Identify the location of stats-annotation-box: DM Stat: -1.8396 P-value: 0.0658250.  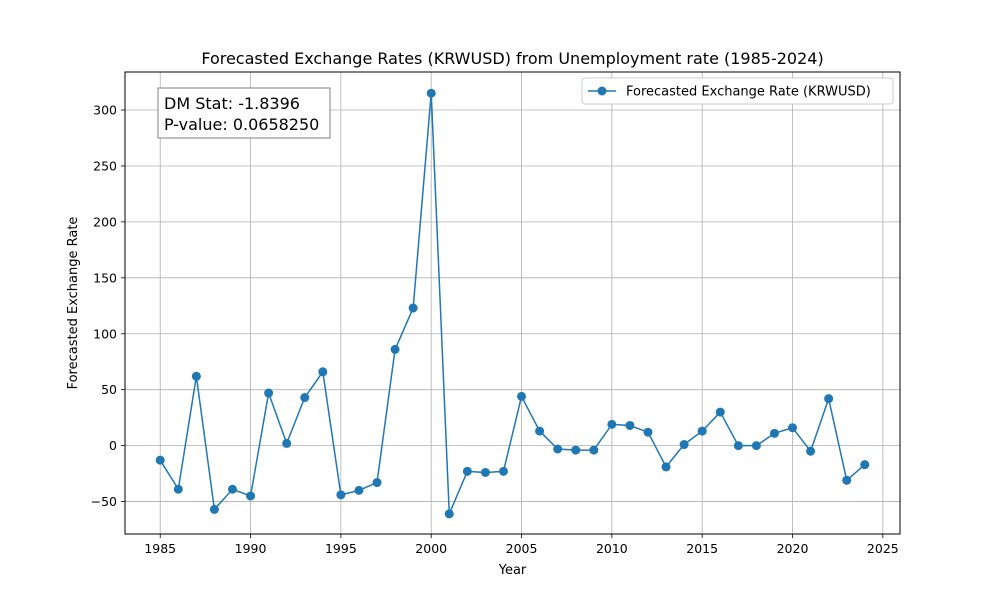
(244, 113).